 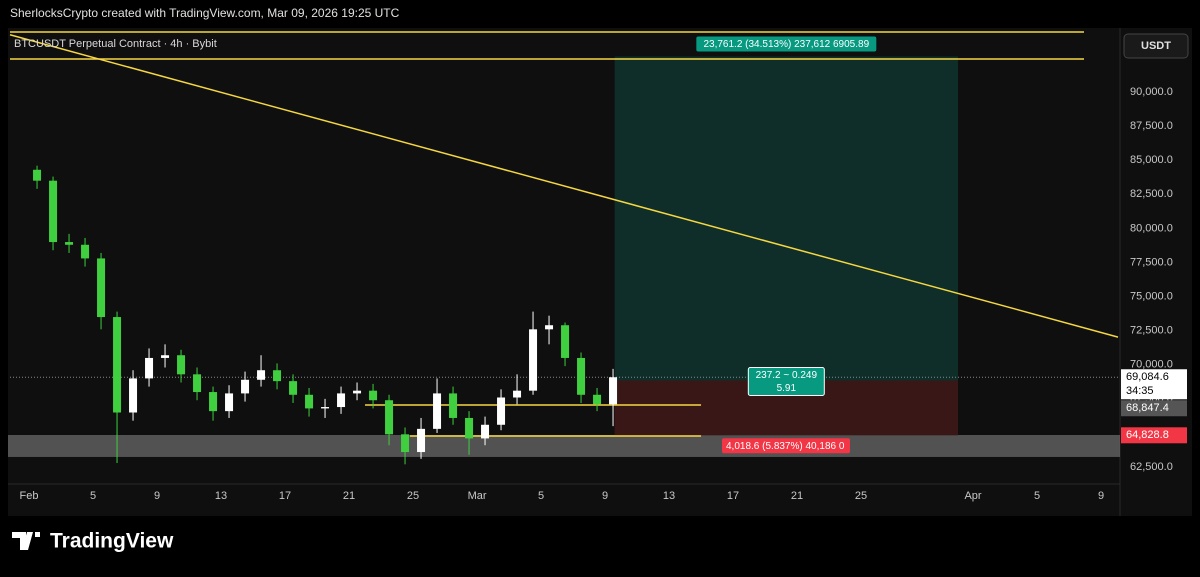 I want to click on entry-price-box, so click(x=1154, y=408).